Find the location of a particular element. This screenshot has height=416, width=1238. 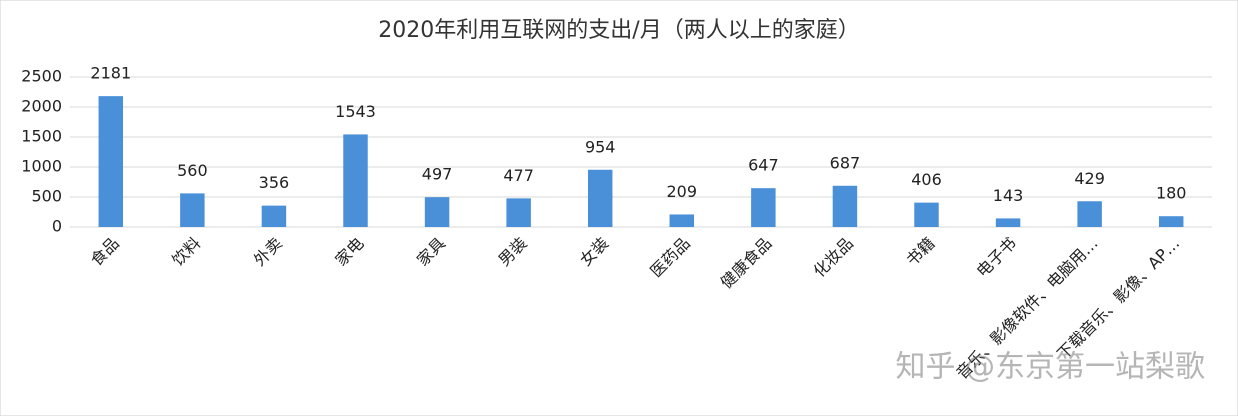

y-tick-label: 500 is located at coordinates (46, 196).